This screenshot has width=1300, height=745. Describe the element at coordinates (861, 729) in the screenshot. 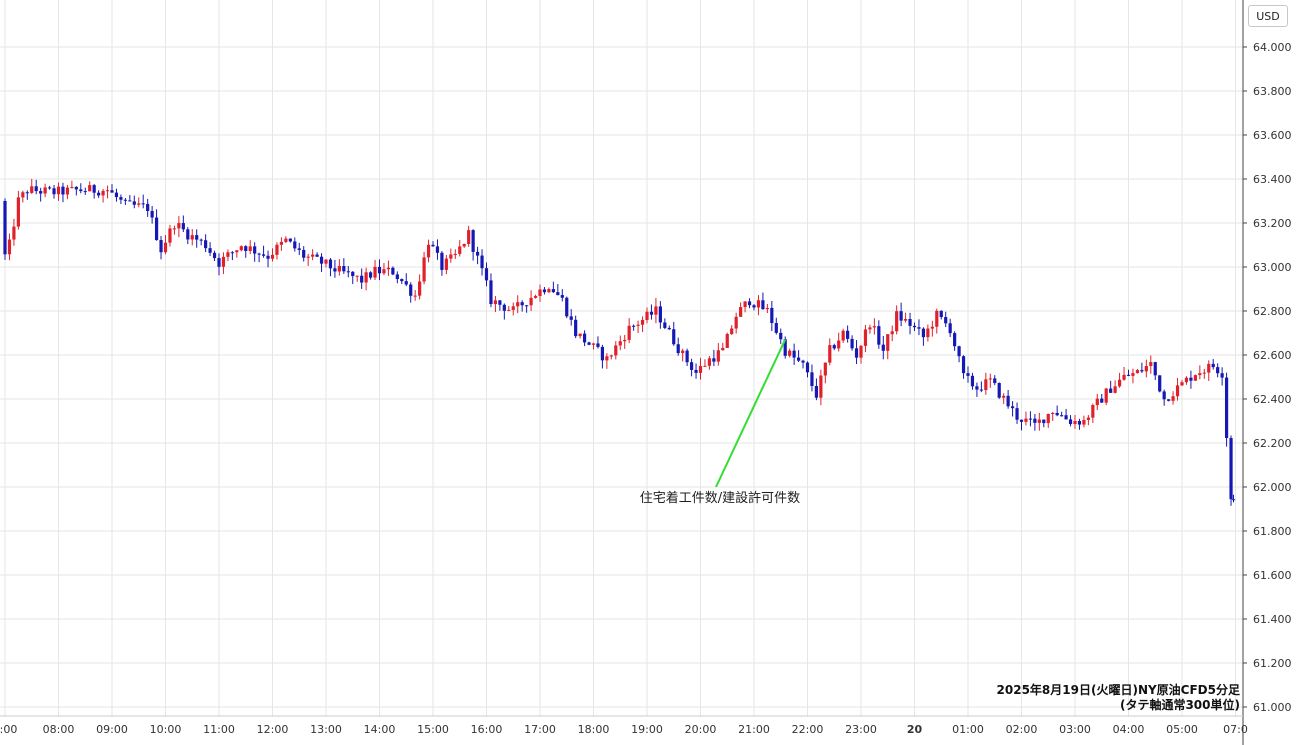

I see `x-tick-label: 23:00` at that location.